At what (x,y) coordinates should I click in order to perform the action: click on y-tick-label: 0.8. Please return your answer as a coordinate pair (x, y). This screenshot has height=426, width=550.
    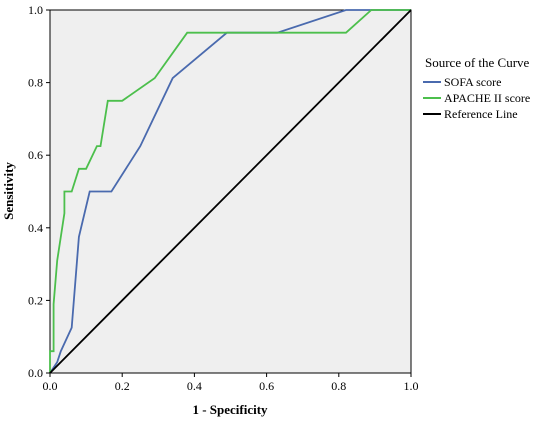
    Looking at the image, I should click on (35, 83).